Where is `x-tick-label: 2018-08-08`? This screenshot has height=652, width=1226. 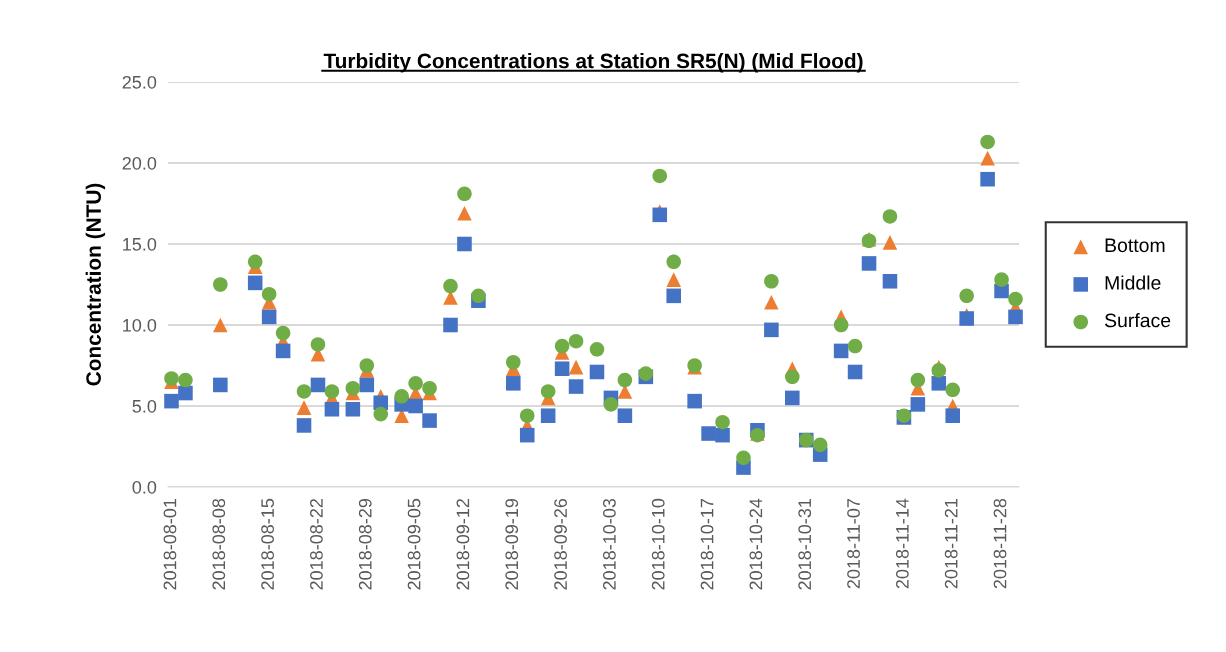 x-tick-label: 2018-08-08 is located at coordinates (219, 544).